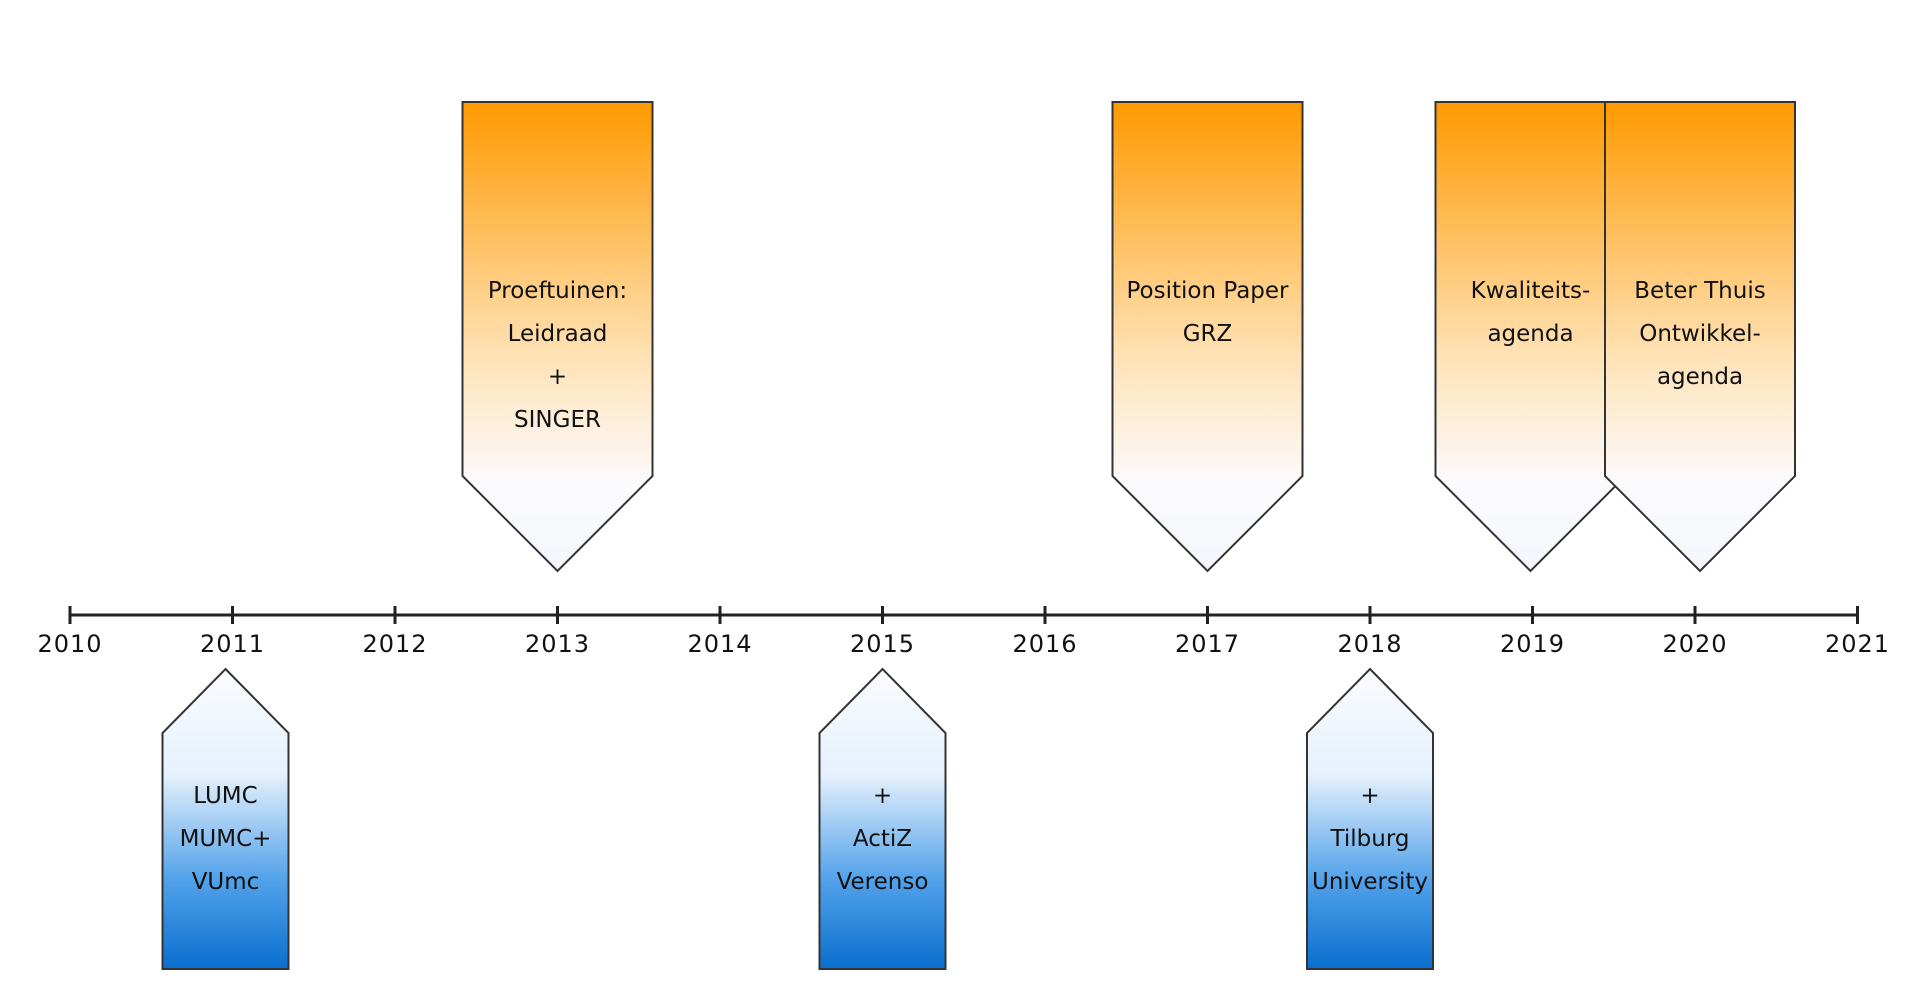 Image resolution: width=1920 pixels, height=1008 pixels. What do you see at coordinates (557, 377) in the screenshot?
I see `marker-text-proeftuinen-2: +` at bounding box center [557, 377].